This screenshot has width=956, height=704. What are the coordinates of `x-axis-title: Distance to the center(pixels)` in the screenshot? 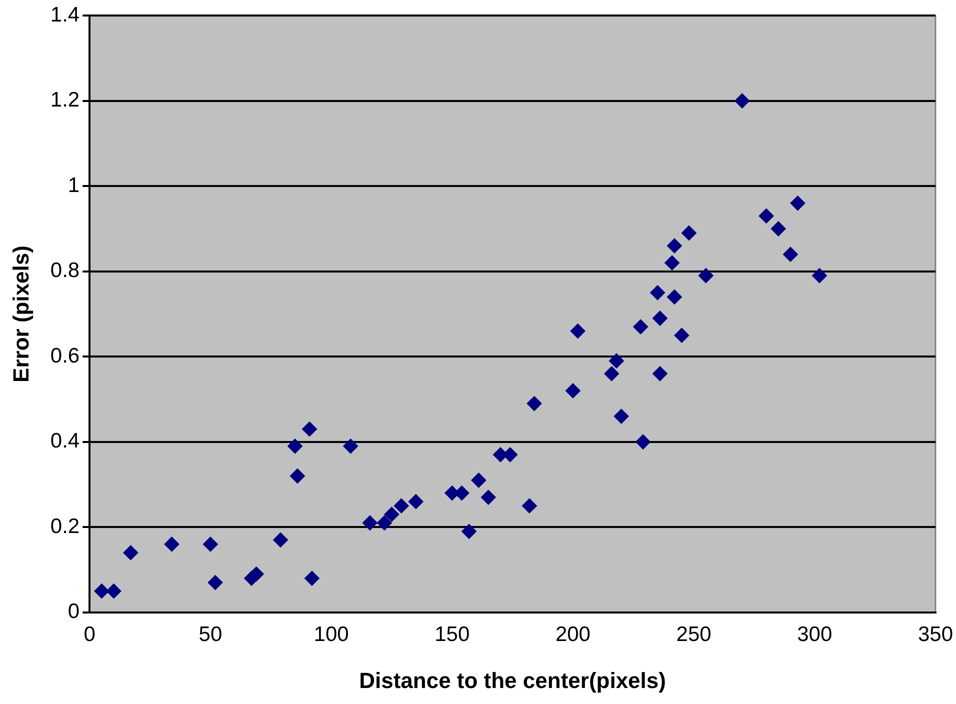 It's located at (512, 680).